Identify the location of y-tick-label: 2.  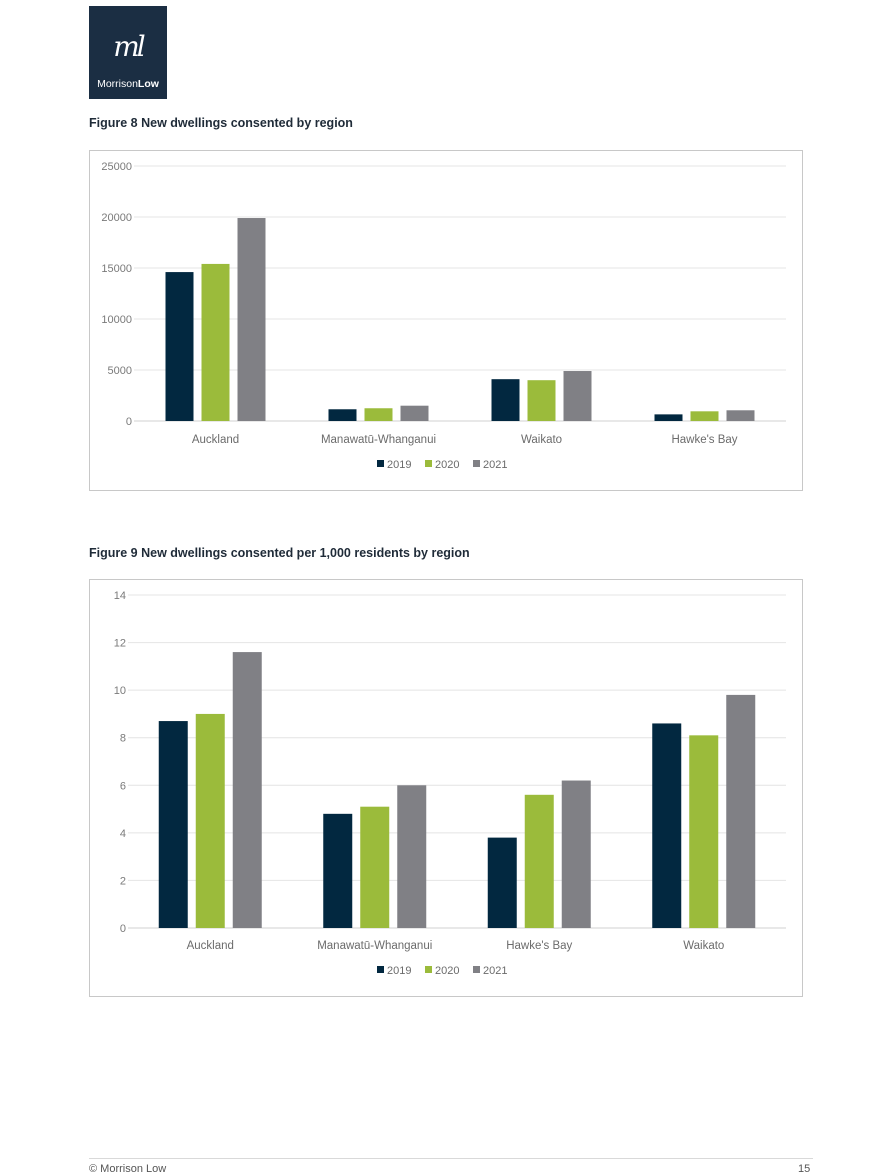
(123, 881).